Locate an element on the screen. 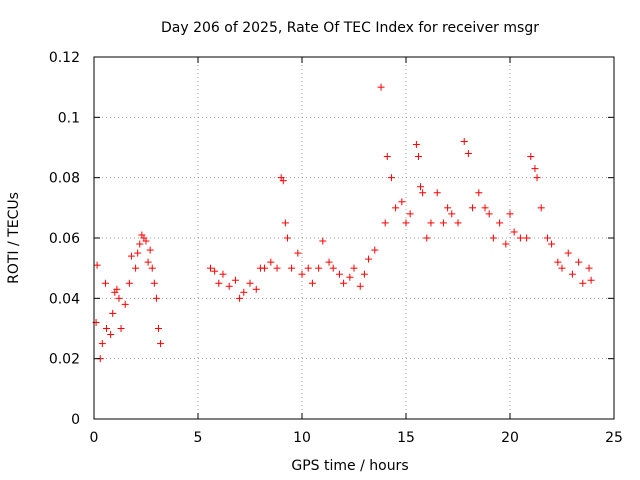 This screenshot has width=640, height=480. x-tick-label: 0 is located at coordinates (94, 438).